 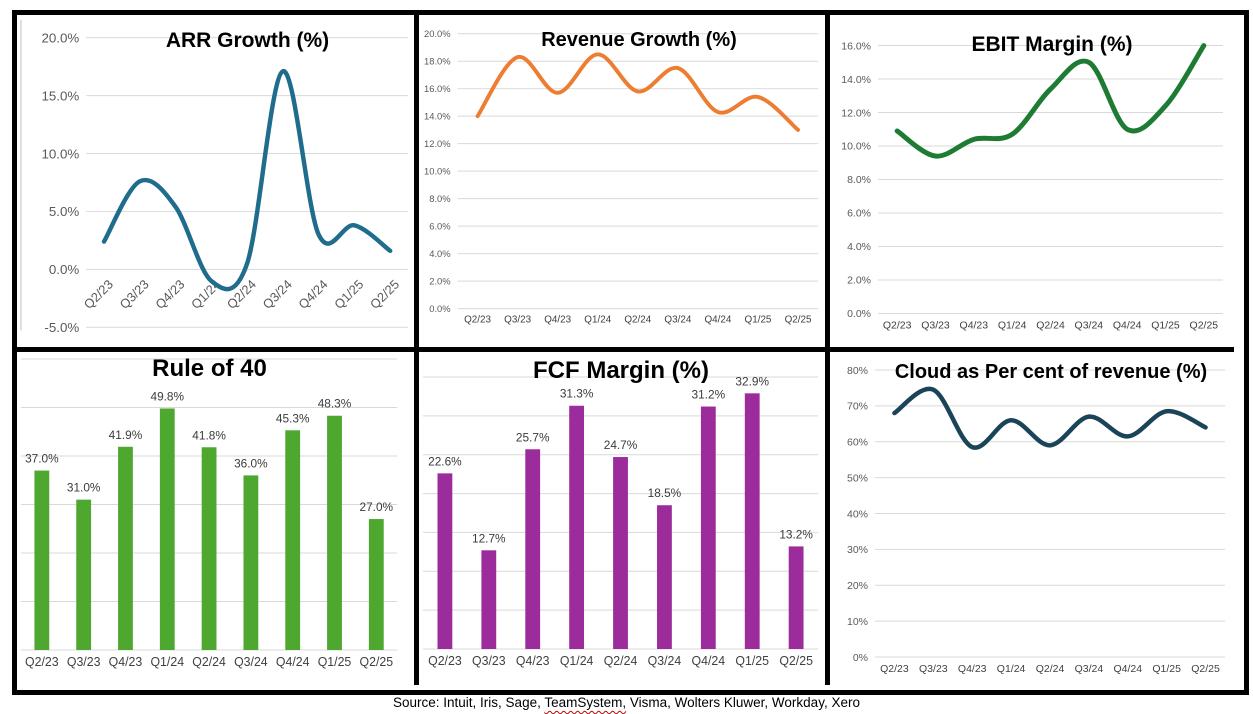 I want to click on svg-text: 49.8%, so click(x=167, y=396).